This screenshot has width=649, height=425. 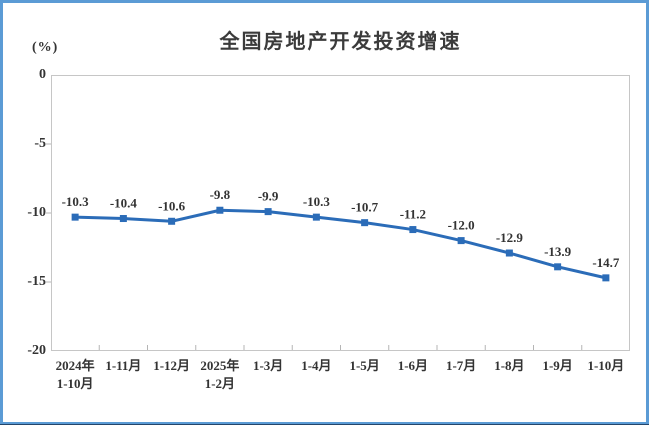 I want to click on data-point-label: -10.7, so click(x=365, y=207).